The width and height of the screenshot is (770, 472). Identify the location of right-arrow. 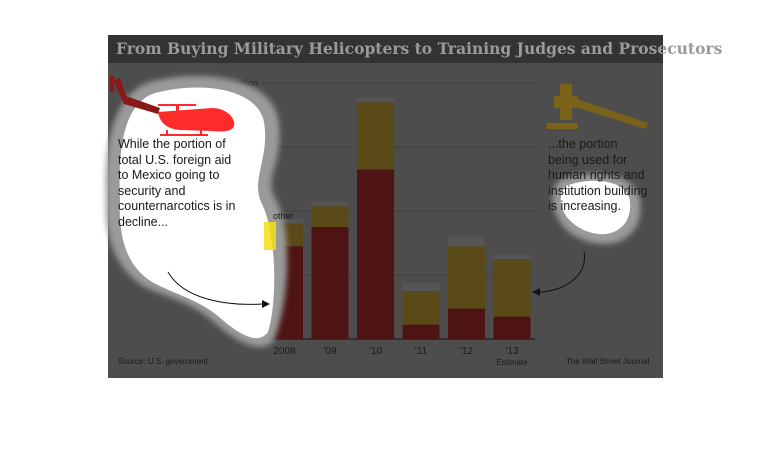
(562, 272).